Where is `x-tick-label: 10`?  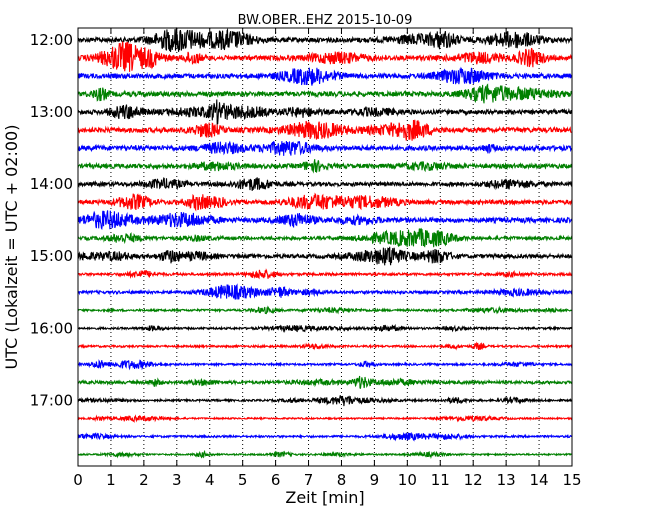 x-tick-label: 10 is located at coordinates (407, 480).